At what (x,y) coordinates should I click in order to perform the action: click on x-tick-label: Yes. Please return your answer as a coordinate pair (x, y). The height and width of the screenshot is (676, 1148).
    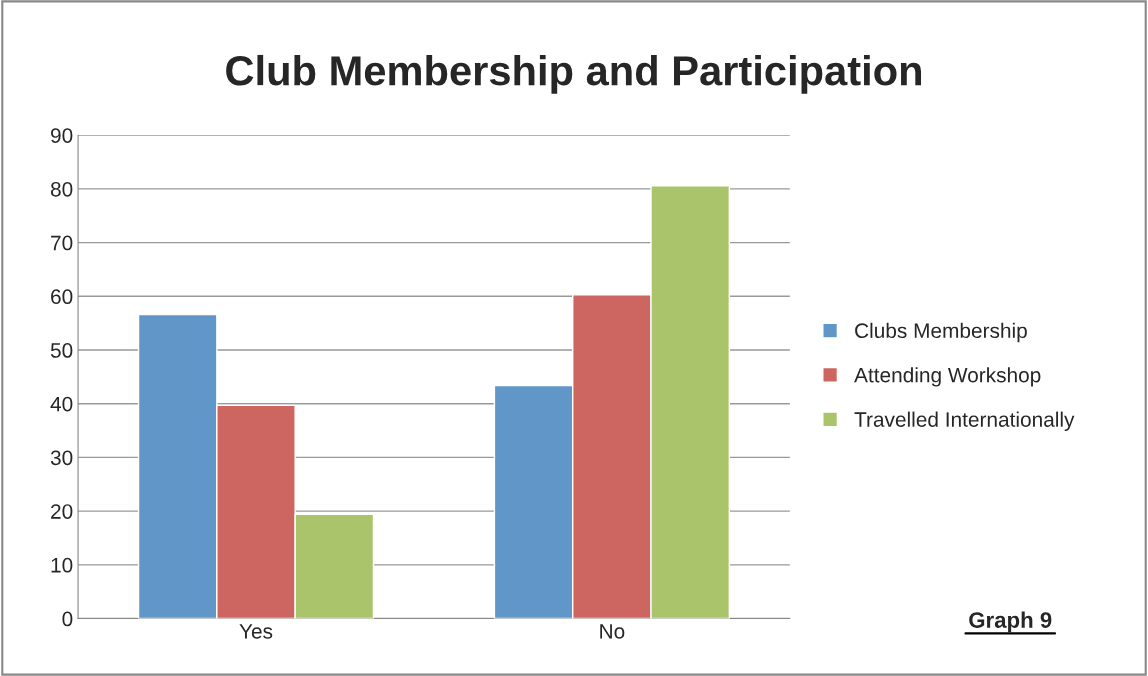
    Looking at the image, I should click on (256, 631).